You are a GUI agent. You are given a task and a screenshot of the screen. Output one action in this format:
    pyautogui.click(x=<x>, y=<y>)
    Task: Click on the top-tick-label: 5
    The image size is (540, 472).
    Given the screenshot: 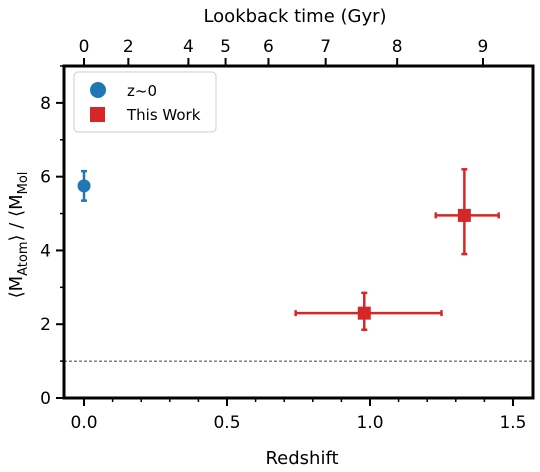 What is the action you would take?
    pyautogui.click(x=225, y=47)
    